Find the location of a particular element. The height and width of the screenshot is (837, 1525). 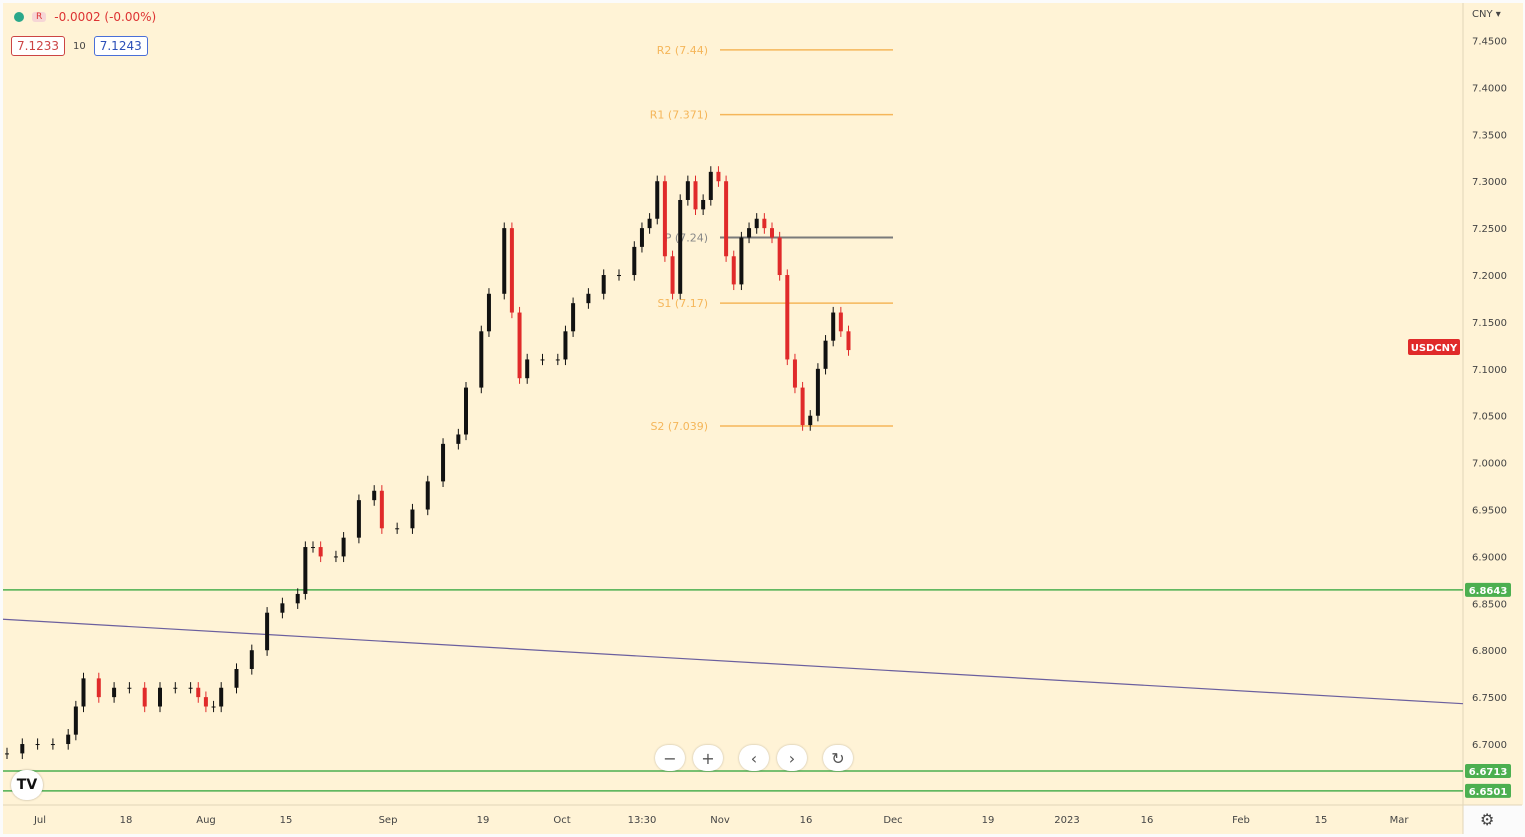

time-axis is located at coordinates (733, 819).